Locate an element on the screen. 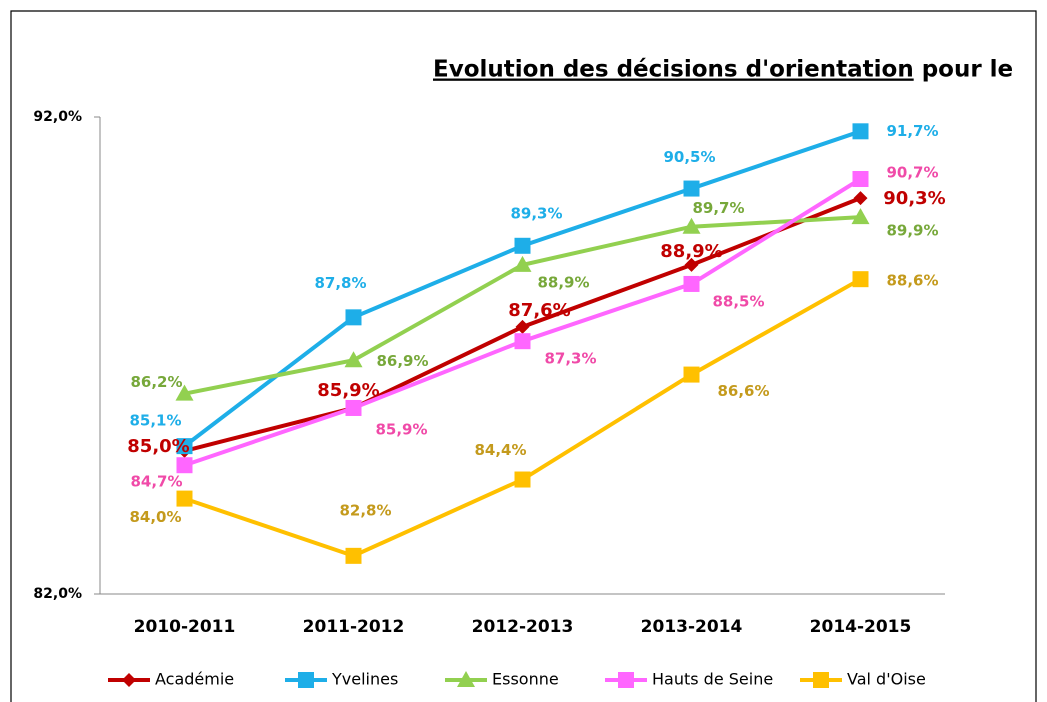  legend-label: Val d'Oise is located at coordinates (886, 679).